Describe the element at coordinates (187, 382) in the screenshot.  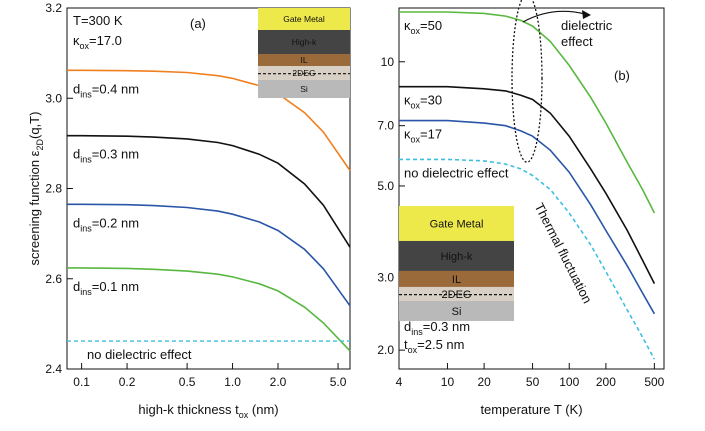
I see `x-tick-label-a: 0.5` at that location.